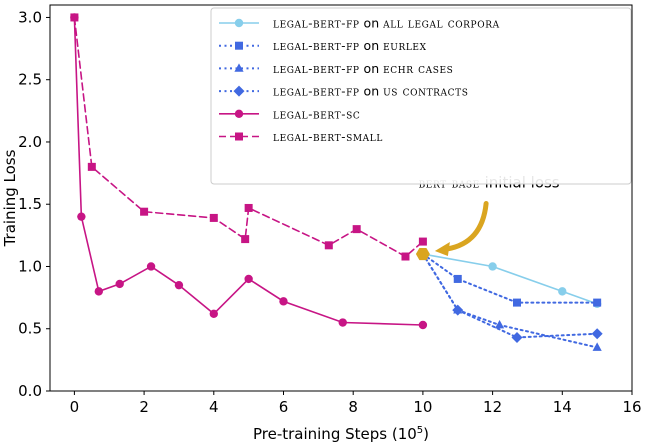 This screenshot has height=445, width=645. I want to click on x-axis-label-base: Pre-training Steps (10, so click(335, 434).